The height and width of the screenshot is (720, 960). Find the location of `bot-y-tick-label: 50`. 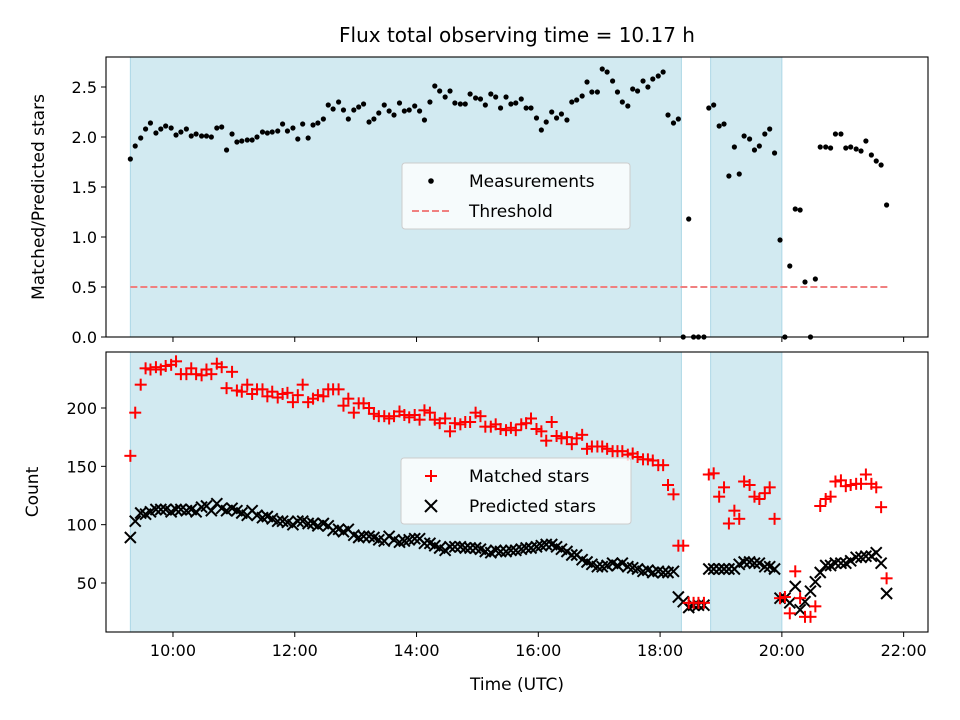

bot-y-tick-label: 50 is located at coordinates (87, 583).